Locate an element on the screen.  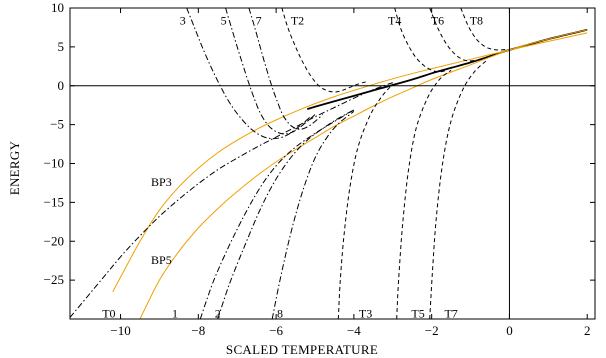
y-tick-label: −15 is located at coordinates (54, 201).